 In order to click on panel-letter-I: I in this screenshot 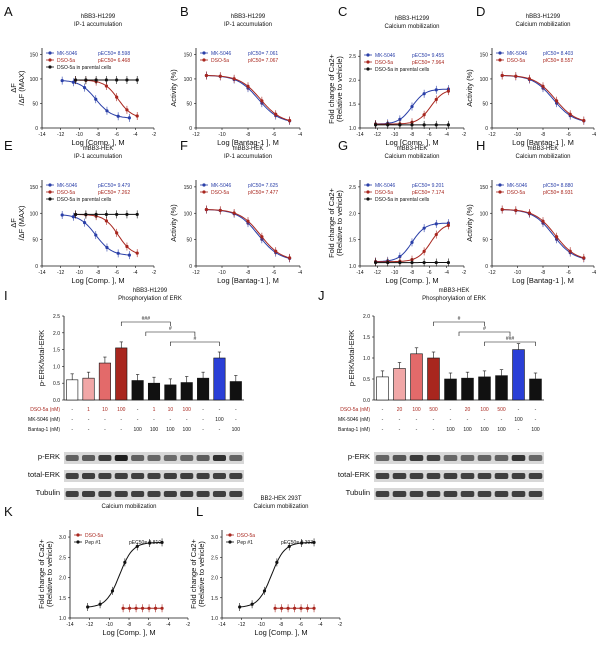, I will do `click(6, 295)`.